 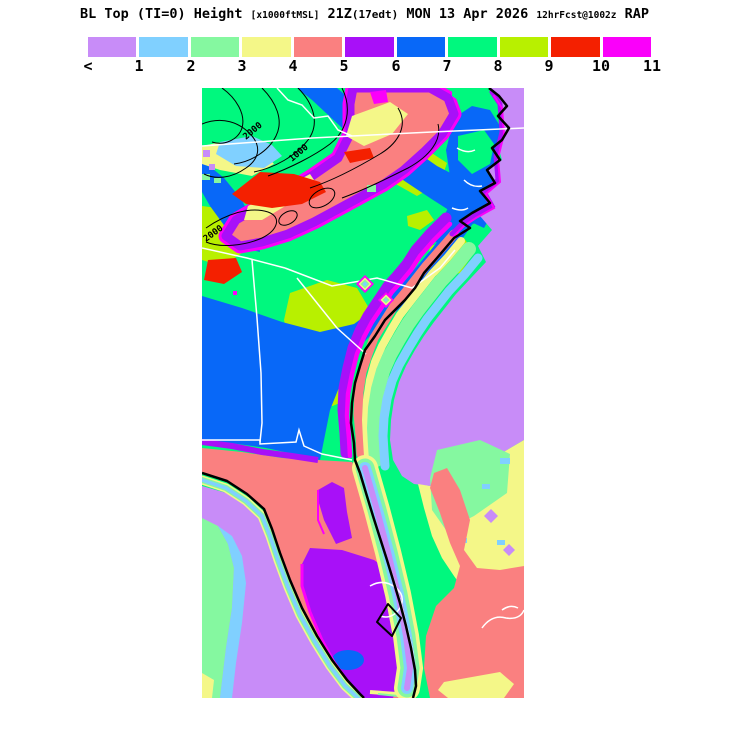 What do you see at coordinates (549, 66) in the screenshot?
I see `colorbar-tick: 9` at bounding box center [549, 66].